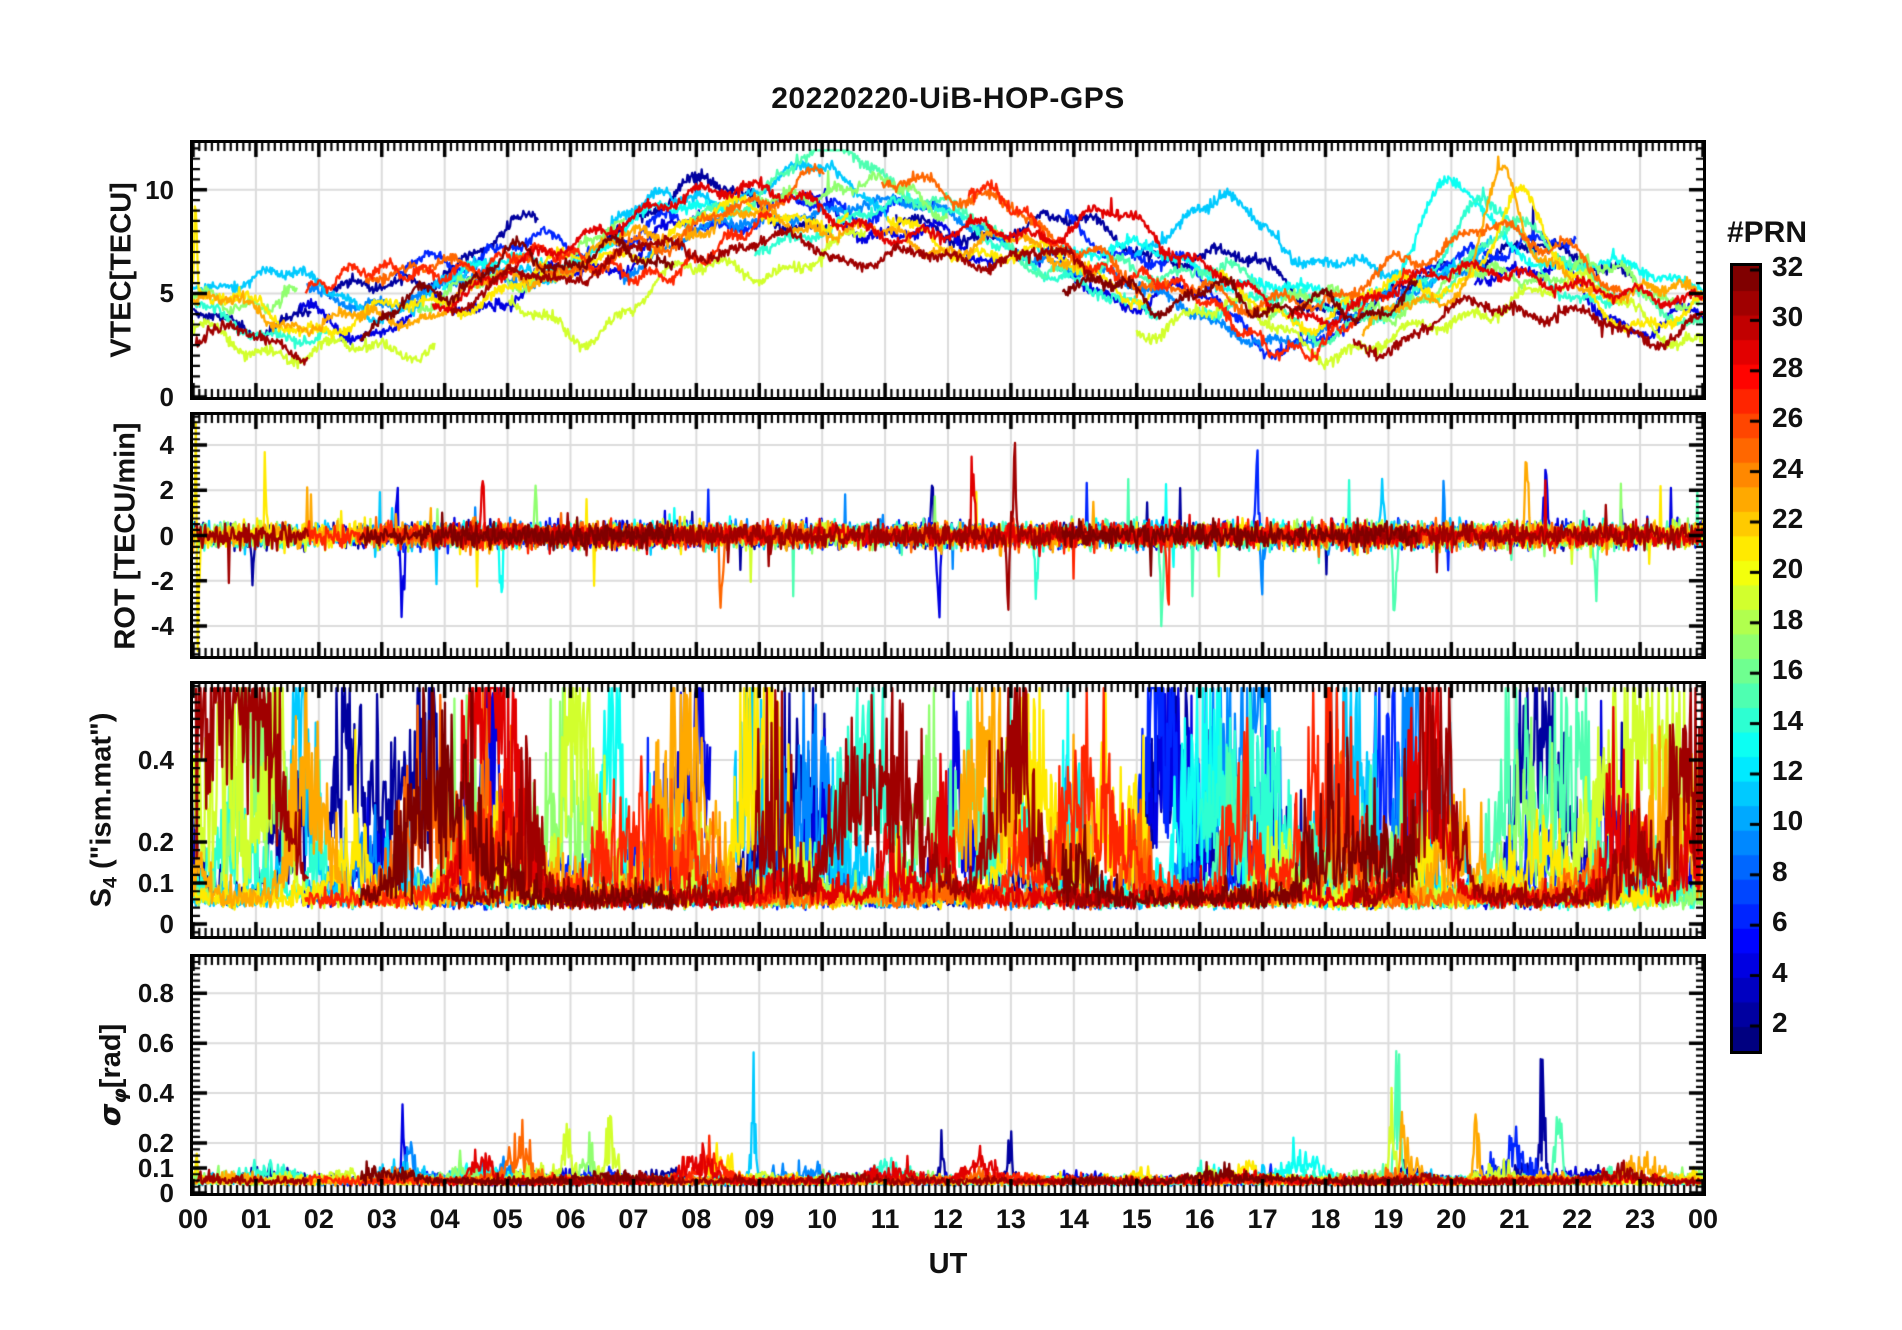 This screenshot has width=1902, height=1330. I want to click on colorbar-tick-label: 6, so click(1780, 922).